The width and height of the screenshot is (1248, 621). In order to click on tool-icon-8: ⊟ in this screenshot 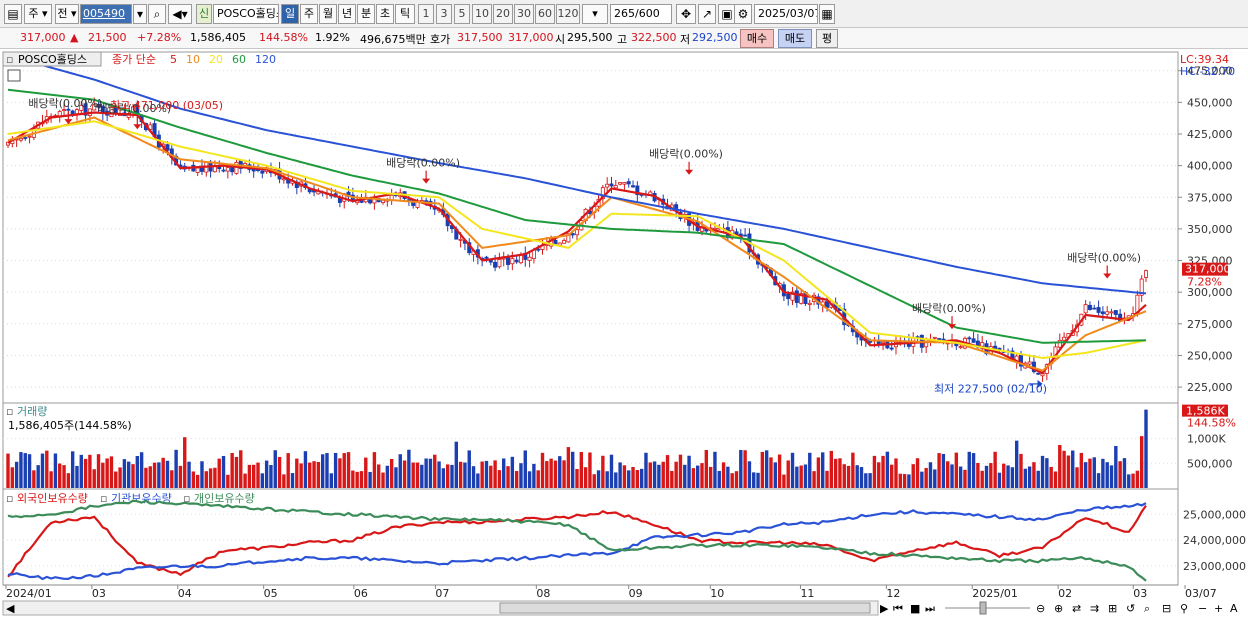, I will do `click(1166, 608)`.